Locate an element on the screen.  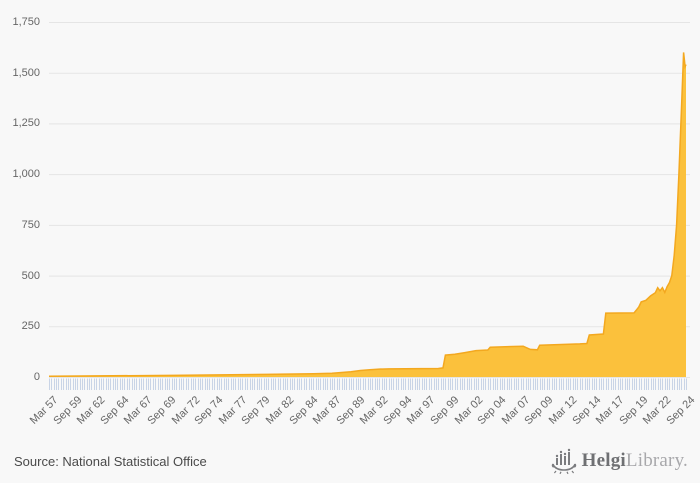
y-tick-label: 0 is located at coordinates (36, 377).